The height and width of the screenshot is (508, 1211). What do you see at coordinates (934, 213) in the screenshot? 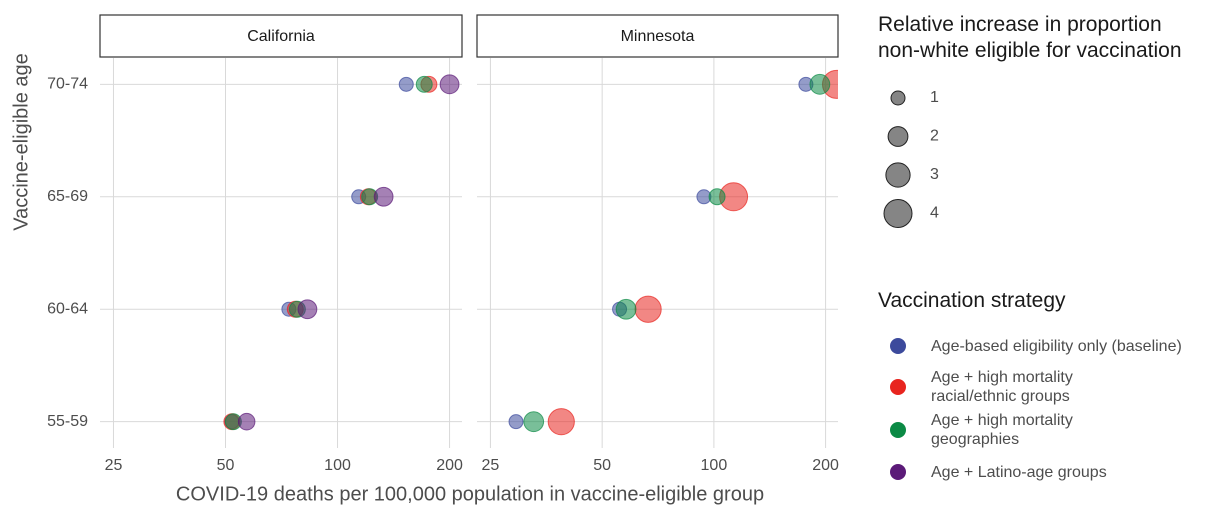
I see `size-key-label: 4` at bounding box center [934, 213].